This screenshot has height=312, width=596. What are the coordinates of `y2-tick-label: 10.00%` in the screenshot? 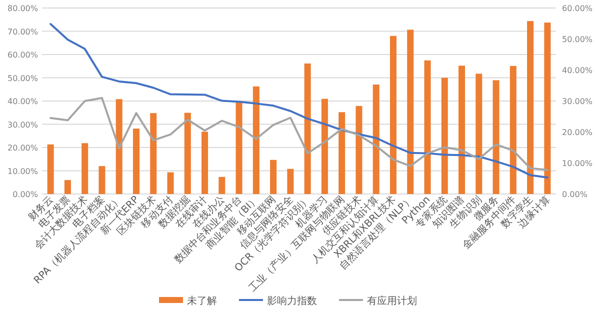 It's located at (577, 163).